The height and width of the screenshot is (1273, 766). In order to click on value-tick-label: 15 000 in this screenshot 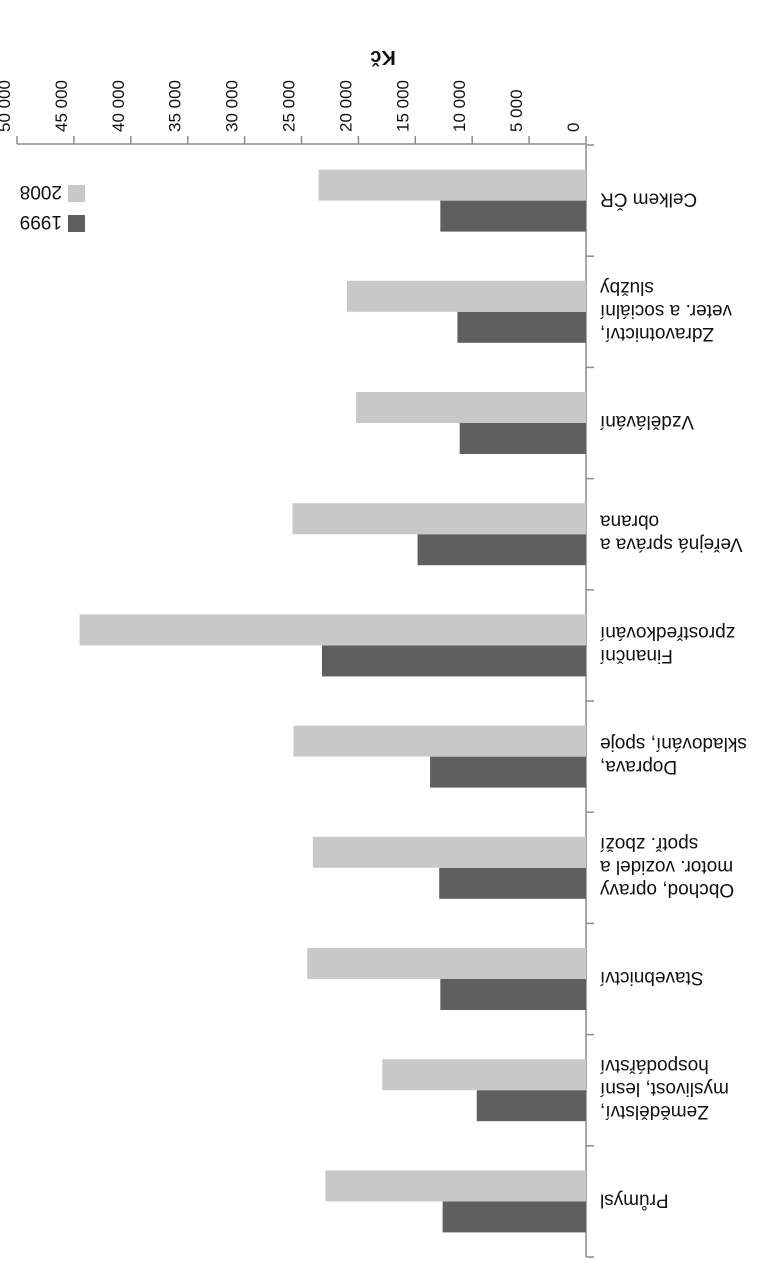, I will do `click(402, 106)`.